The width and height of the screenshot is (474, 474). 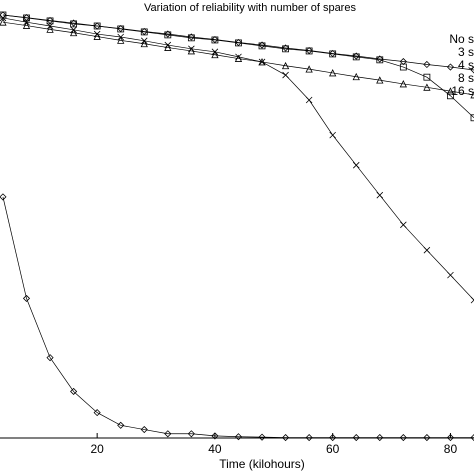 I want to click on legend-label: 3 s, so click(x=466, y=52).